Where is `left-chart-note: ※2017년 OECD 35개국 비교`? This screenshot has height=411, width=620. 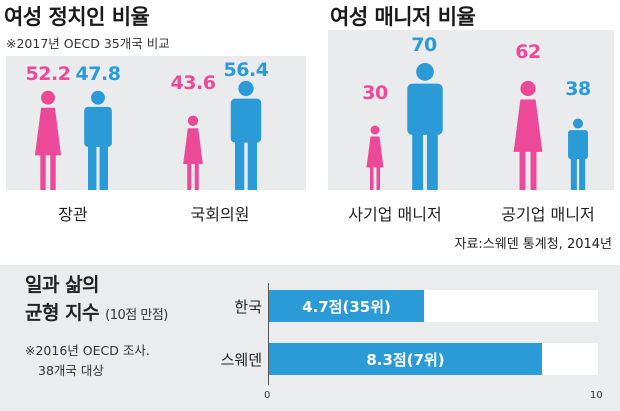 left-chart-note: ※2017년 OECD 35개국 비교 is located at coordinates (88, 43).